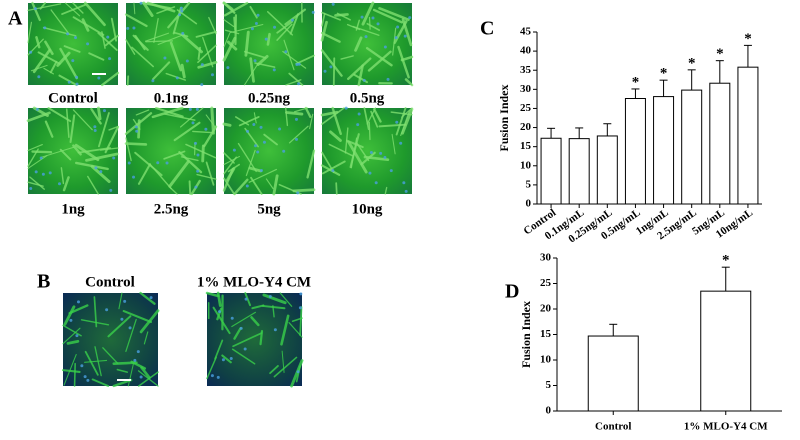  Describe the element at coordinates (526, 127) in the screenshot. I see `y-tick-label: 20` at that location.